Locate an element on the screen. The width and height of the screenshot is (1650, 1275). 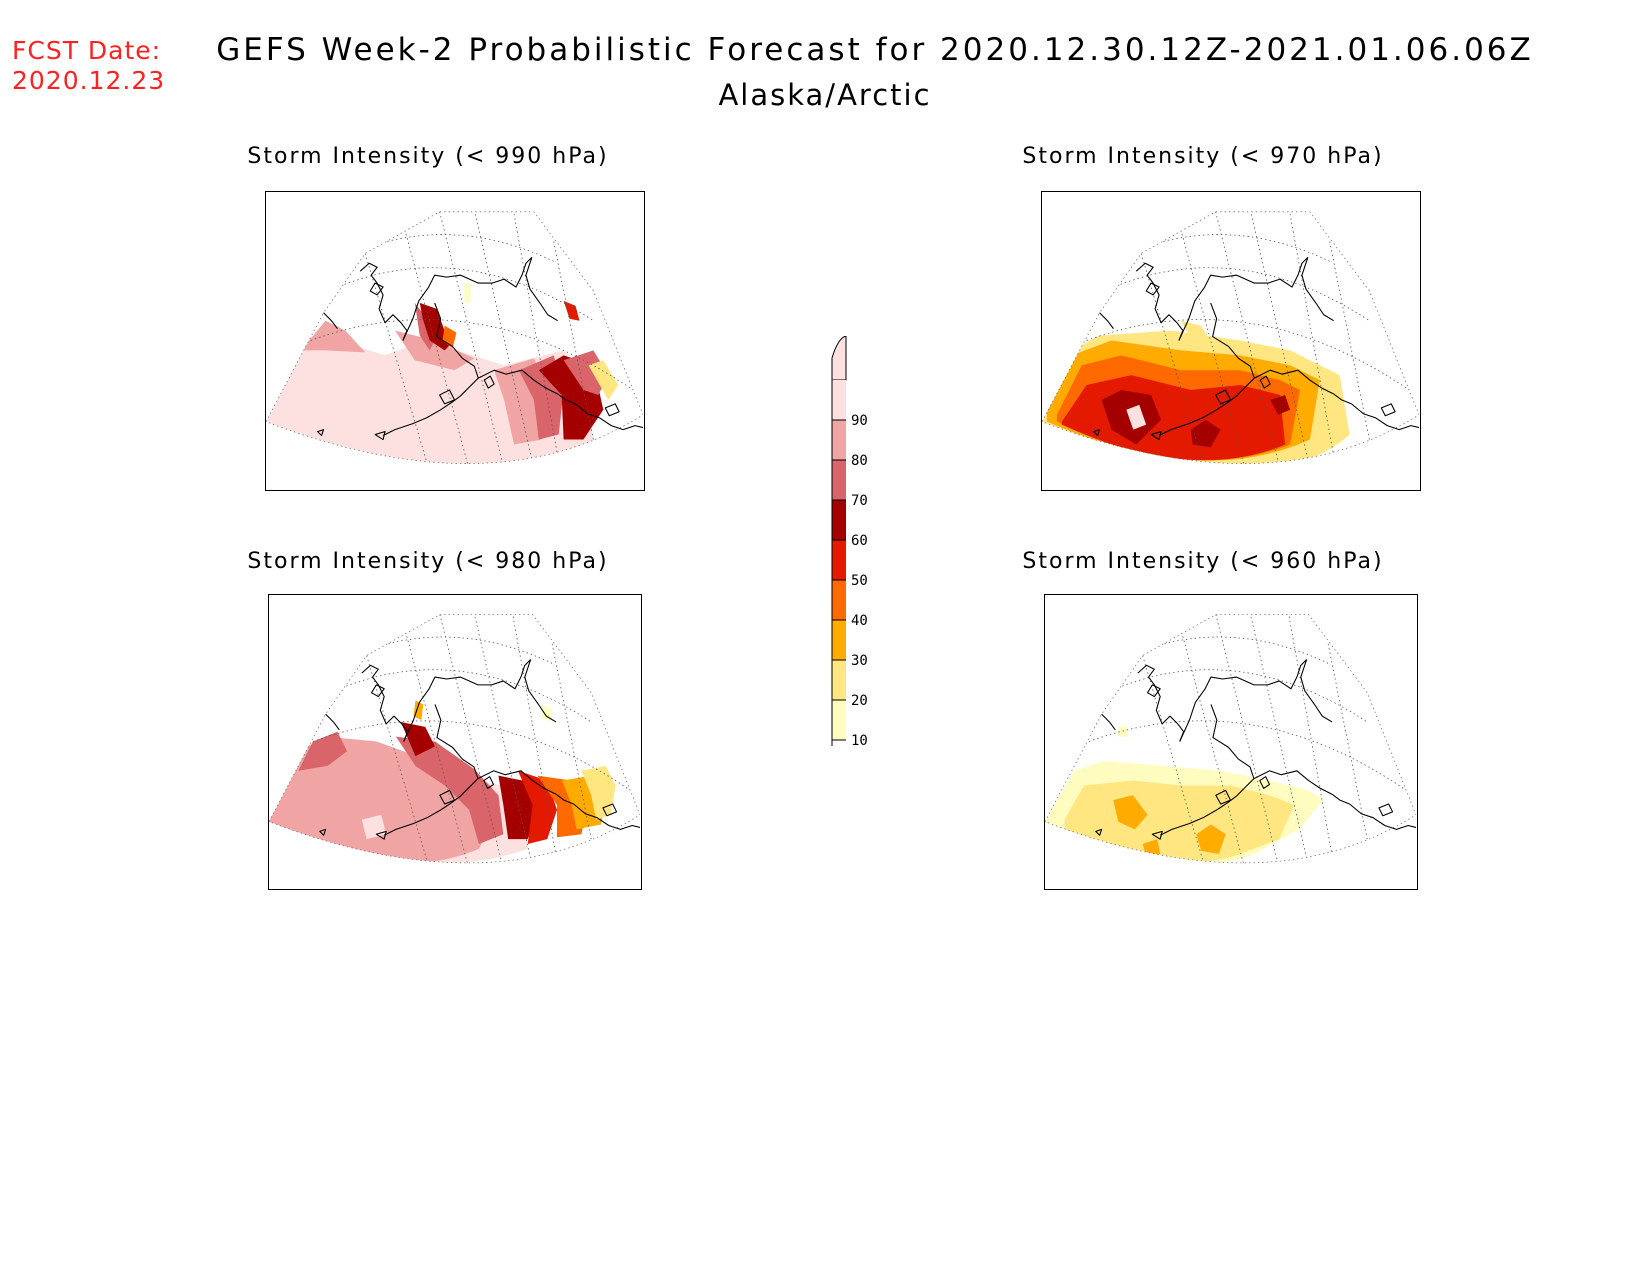
colorbar-tick-label: 40 is located at coordinates (859, 621).